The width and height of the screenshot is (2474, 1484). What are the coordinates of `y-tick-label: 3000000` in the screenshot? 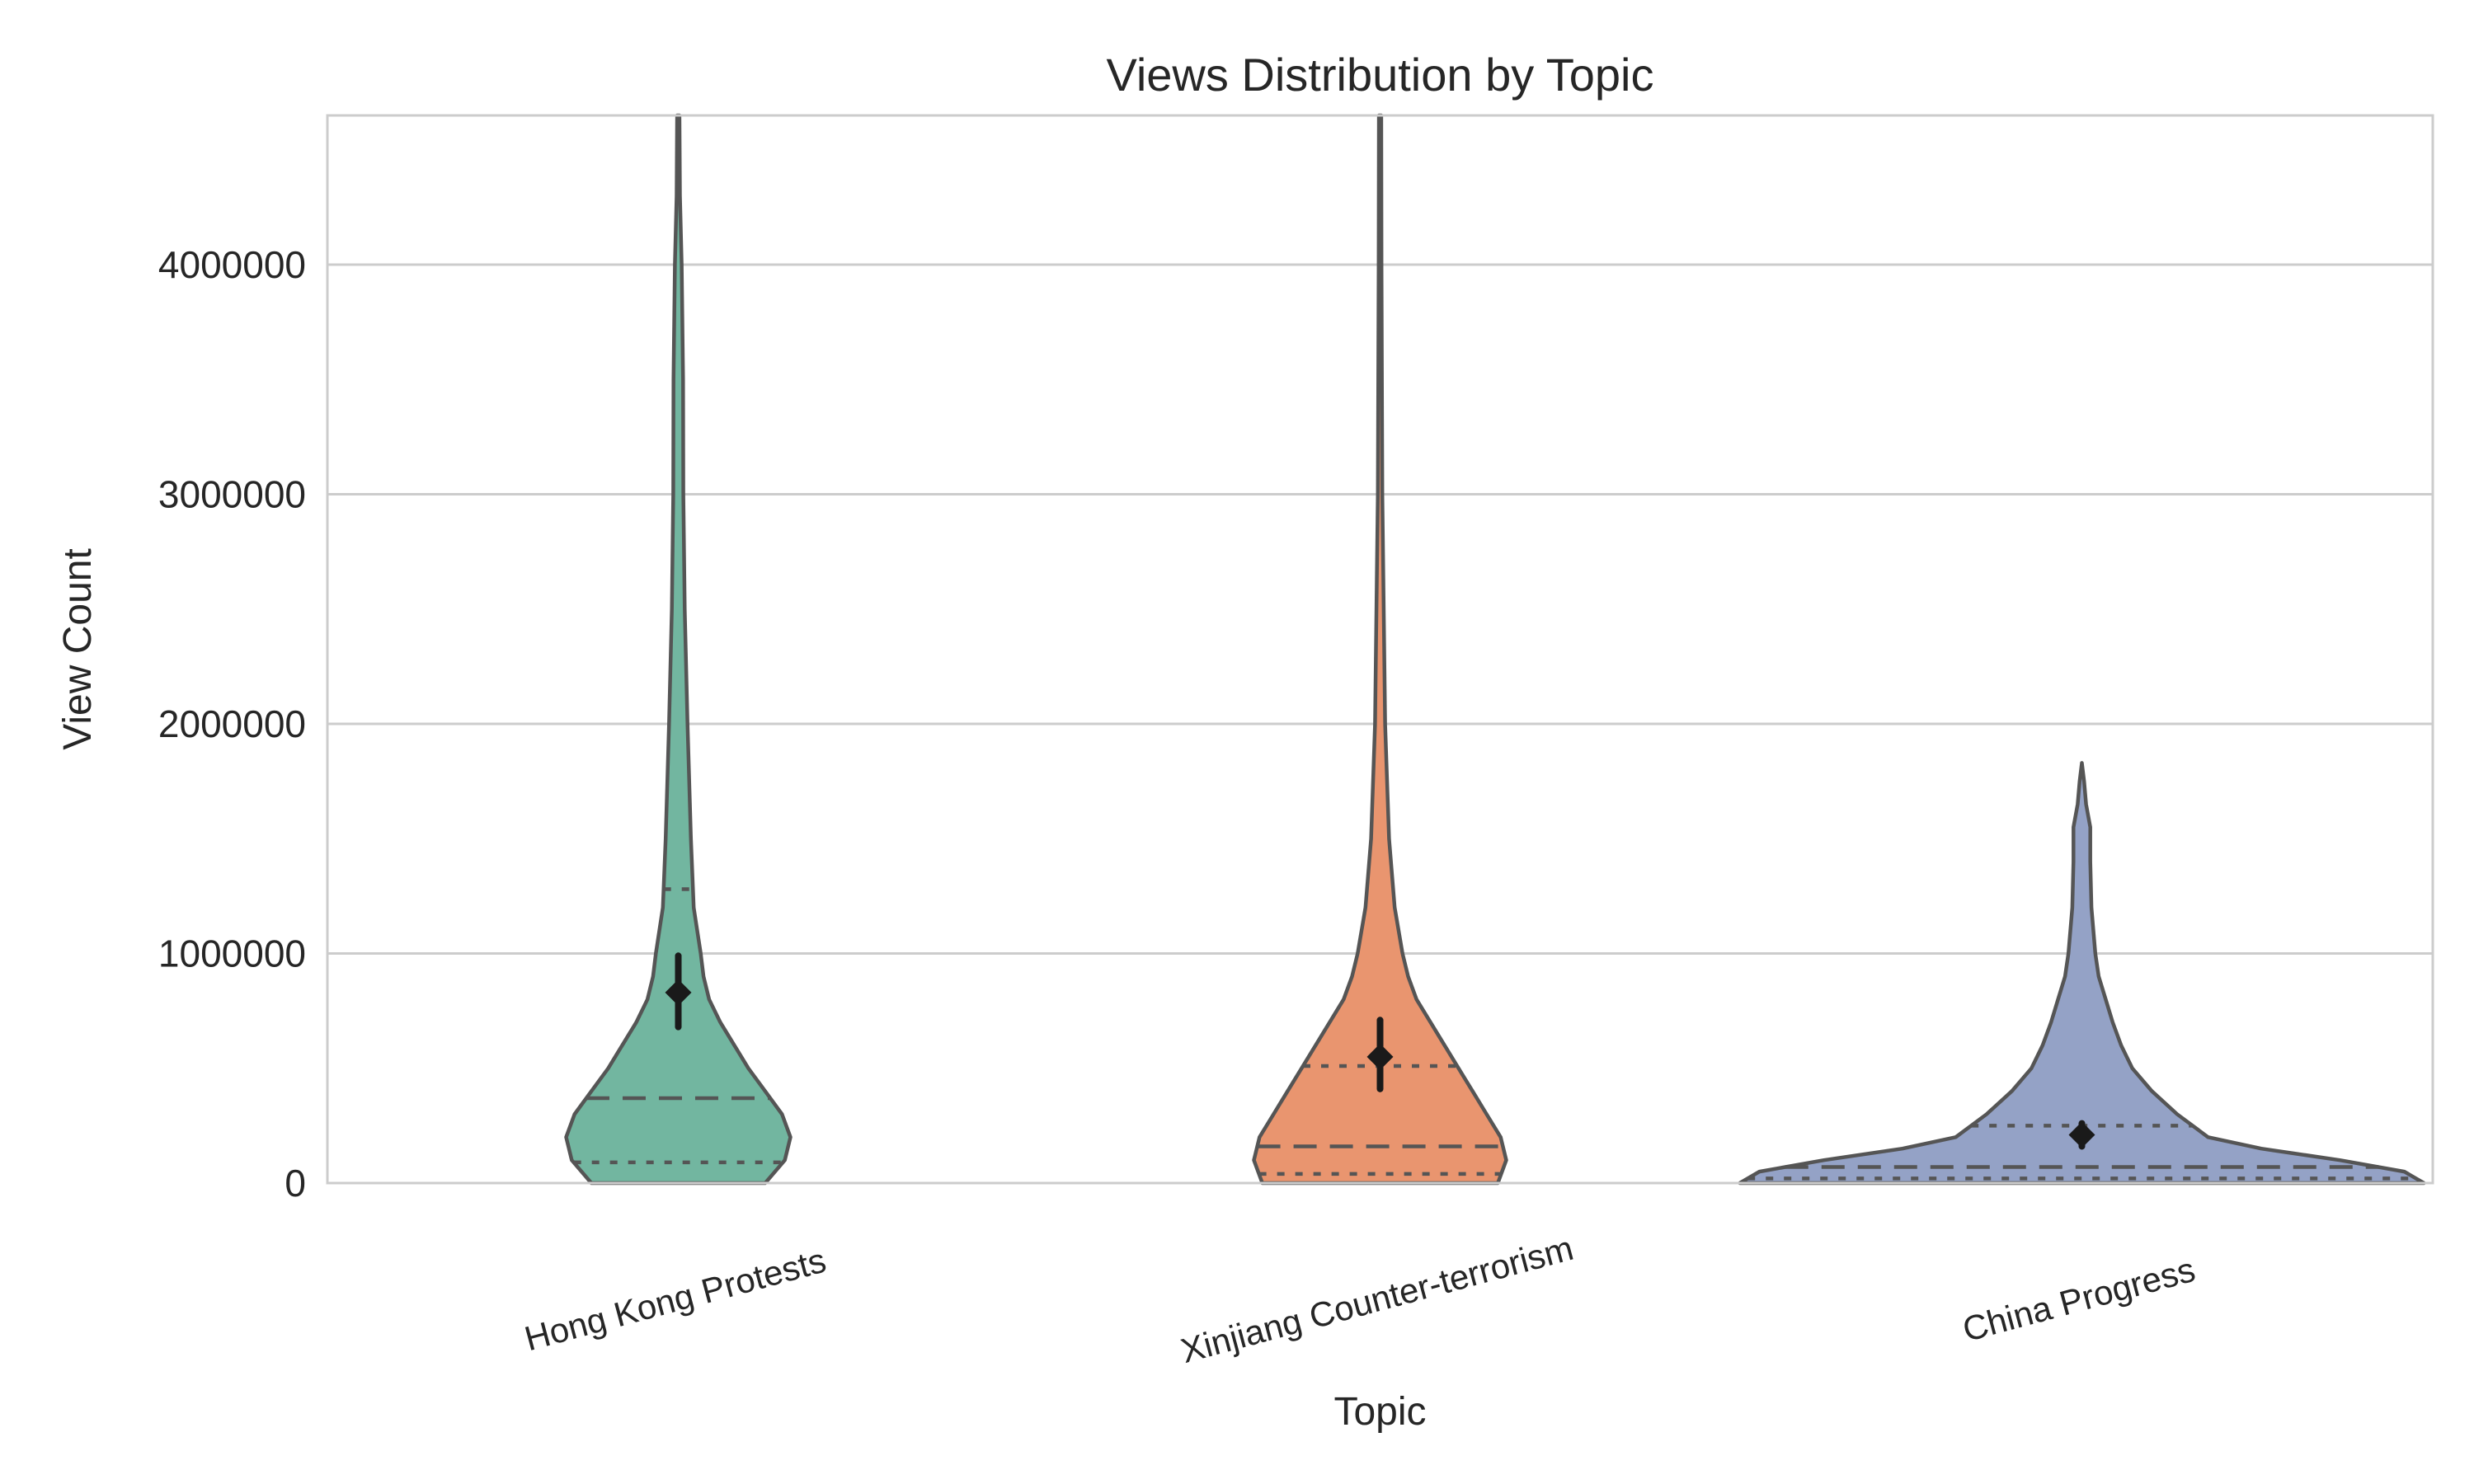 It's located at (232, 495).